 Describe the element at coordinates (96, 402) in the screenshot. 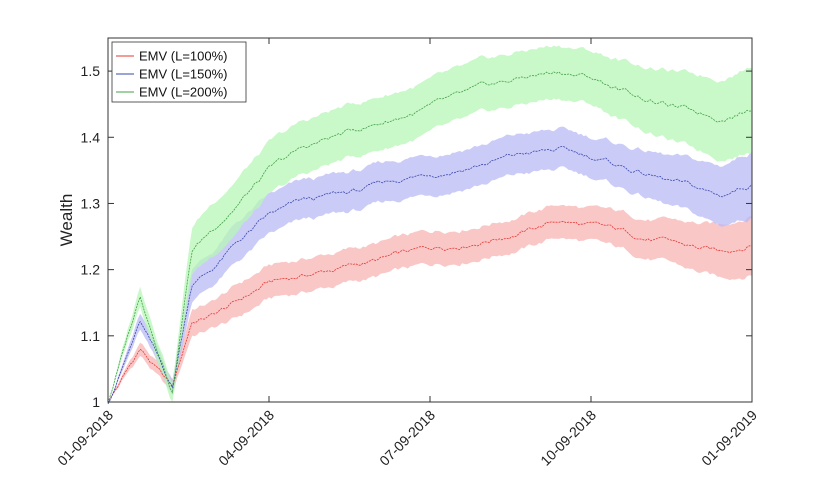

I see `y-tick-label: 1` at that location.